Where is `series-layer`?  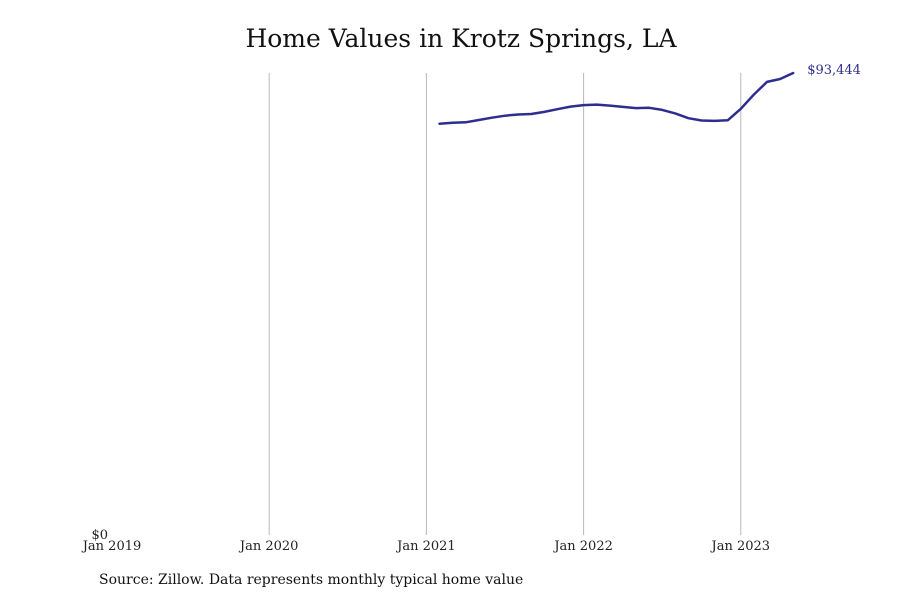 series-layer is located at coordinates (616, 98).